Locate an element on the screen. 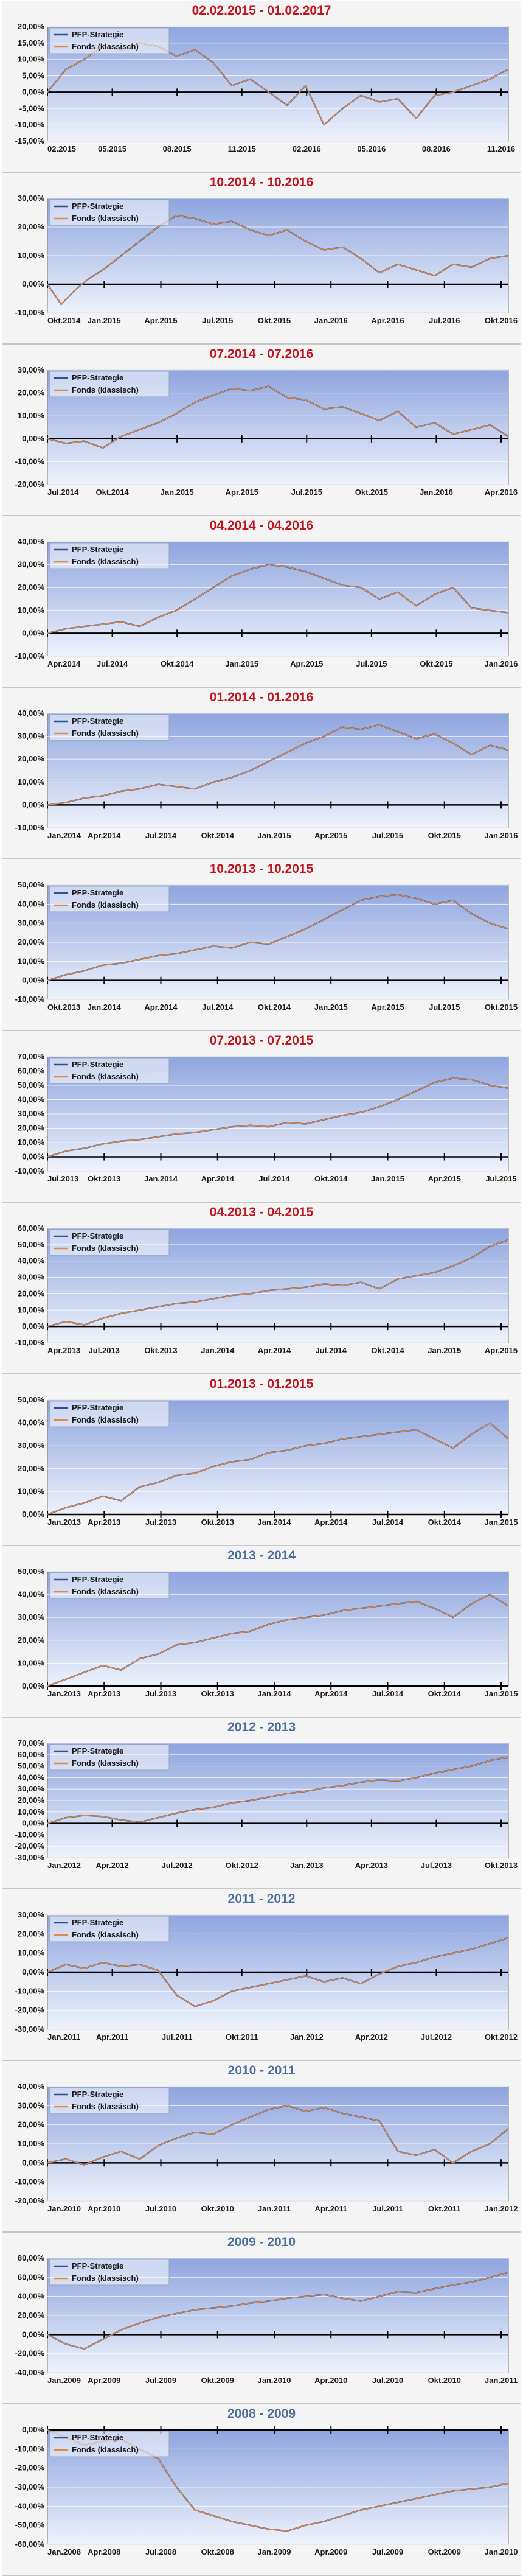 The image size is (523, 2576). x-tick-label: Apr.2008 is located at coordinates (104, 2552).